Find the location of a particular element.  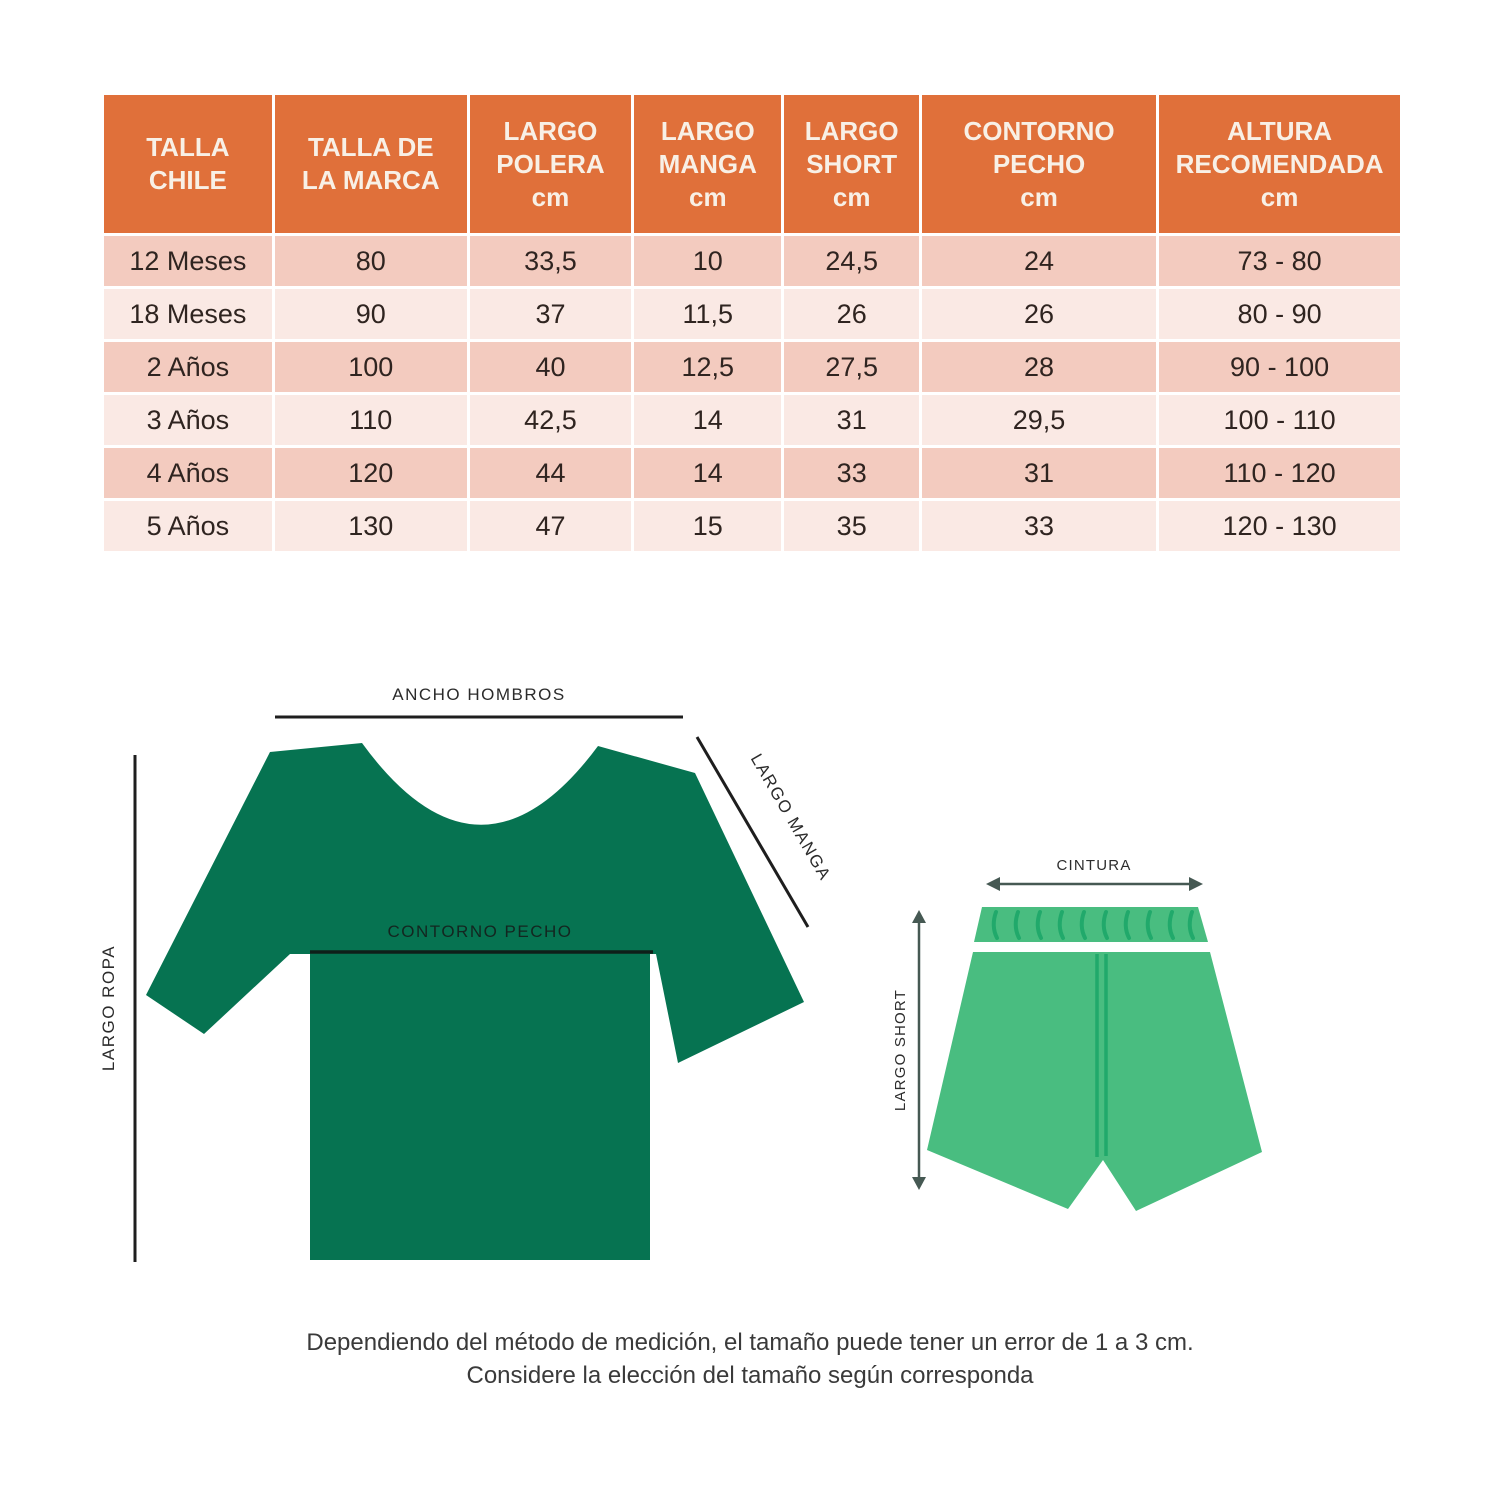

waist-label: CINTURA is located at coordinates (1093, 865).